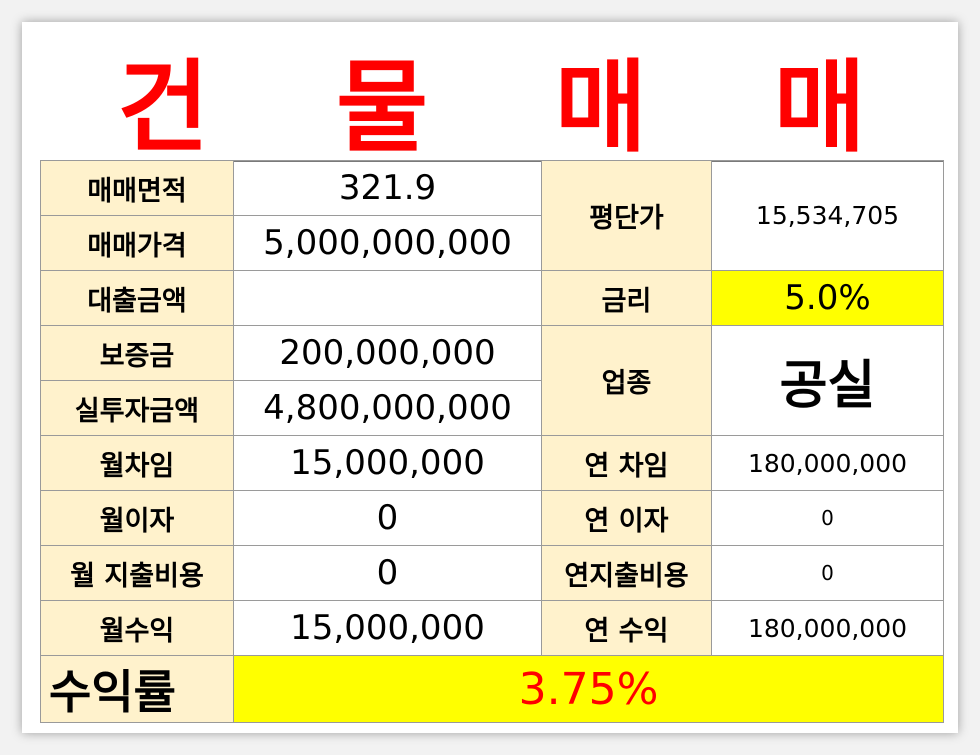  What do you see at coordinates (137, 628) in the screenshot?
I see `monthly-income-label: 월수익` at bounding box center [137, 628].